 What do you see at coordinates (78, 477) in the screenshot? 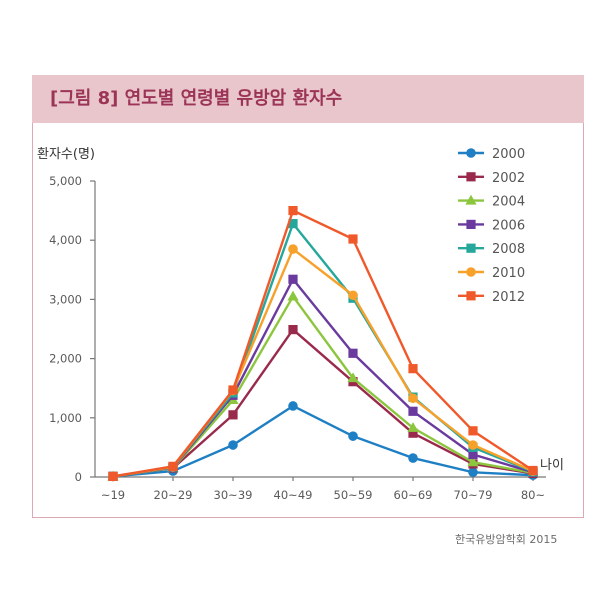
I see `y-tick-label: 0` at bounding box center [78, 477].